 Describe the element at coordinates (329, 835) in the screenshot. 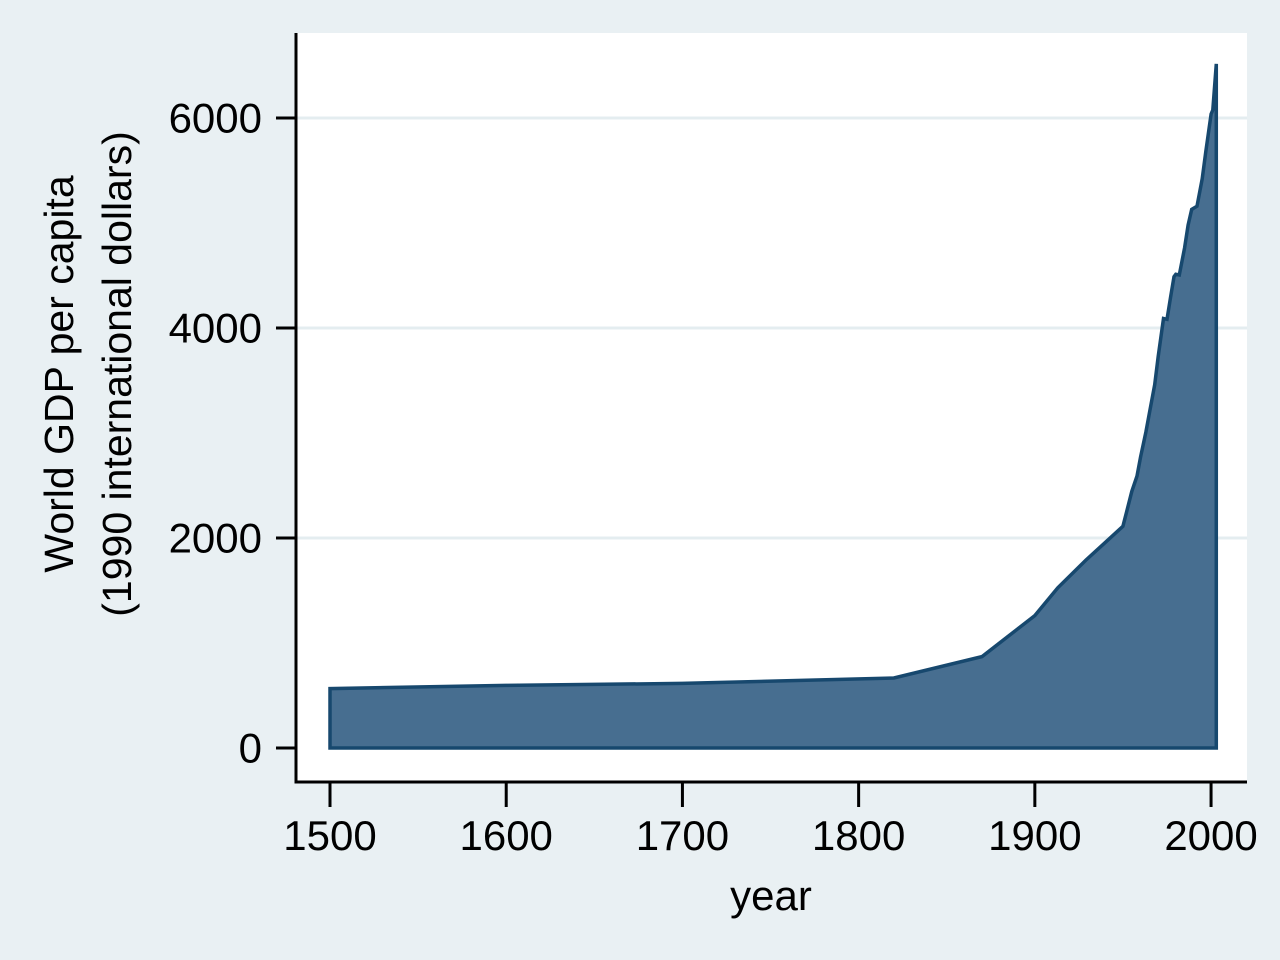

I see `x-tick-label: 1500` at that location.